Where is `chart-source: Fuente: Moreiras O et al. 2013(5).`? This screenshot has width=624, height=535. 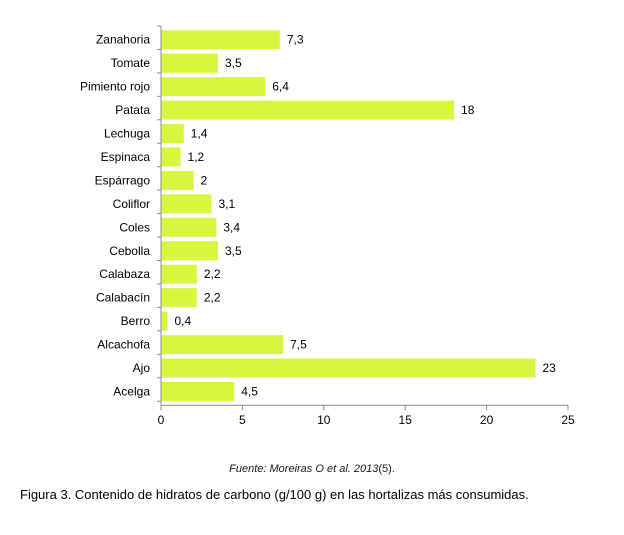 chart-source: Fuente: Moreiras O et al. 2013(5). is located at coordinates (312, 469).